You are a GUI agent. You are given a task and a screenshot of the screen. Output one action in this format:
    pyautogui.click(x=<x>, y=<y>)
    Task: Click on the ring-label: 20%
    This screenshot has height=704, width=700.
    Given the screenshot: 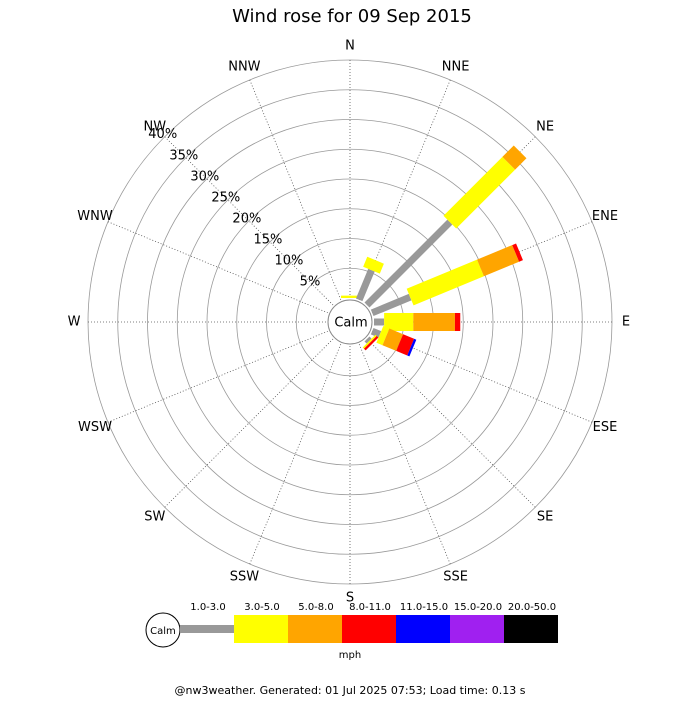 What is the action you would take?
    pyautogui.click(x=246, y=218)
    